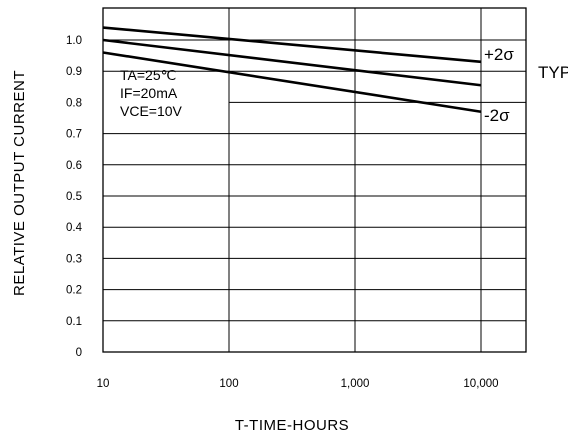  What do you see at coordinates (553, 72) in the screenshot?
I see `series-label-typ: TYP` at bounding box center [553, 72].